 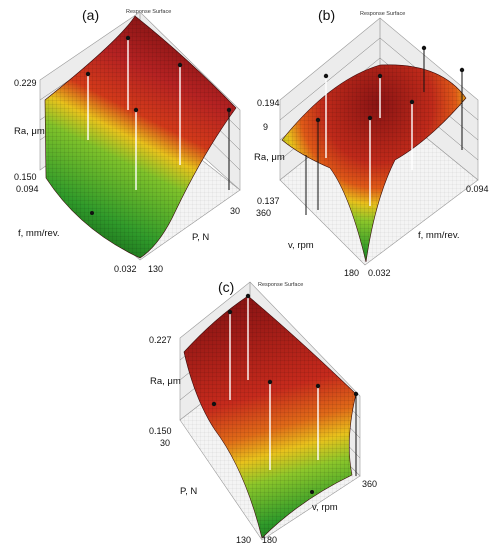 What do you see at coordinates (200, 237) in the screenshot?
I see `panel-a-y-label: P, N` at bounding box center [200, 237].